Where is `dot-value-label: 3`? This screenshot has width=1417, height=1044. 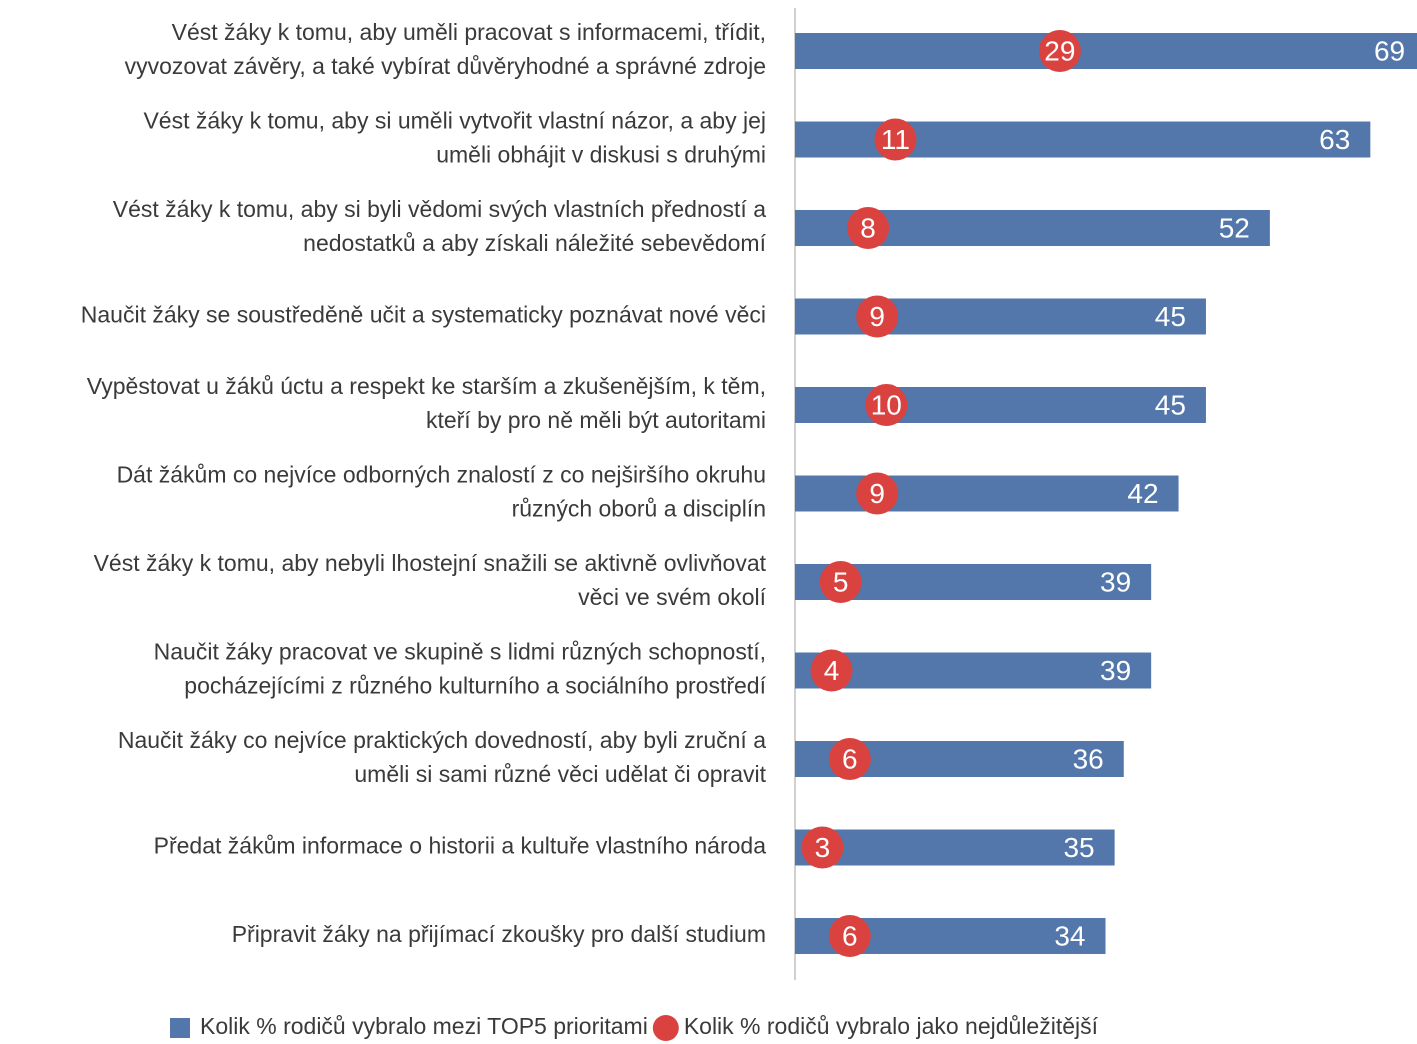 dot-value-label: 3 is located at coordinates (823, 847).